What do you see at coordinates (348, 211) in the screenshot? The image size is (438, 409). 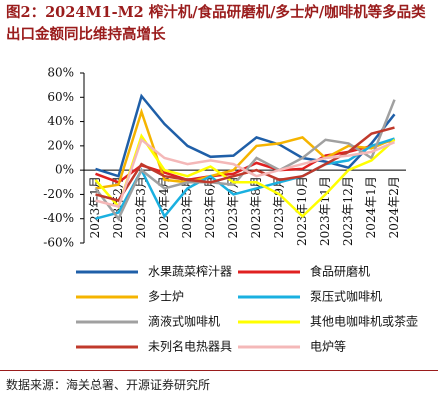 I see `x-tick-label: 2023年12月` at bounding box center [348, 211].